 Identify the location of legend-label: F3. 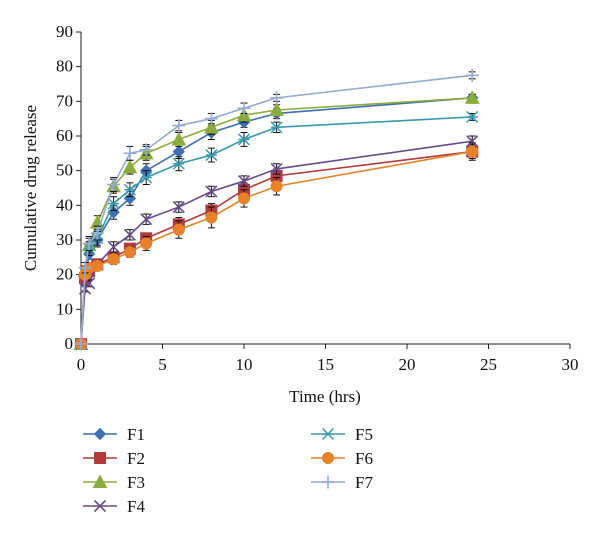
(136, 482).